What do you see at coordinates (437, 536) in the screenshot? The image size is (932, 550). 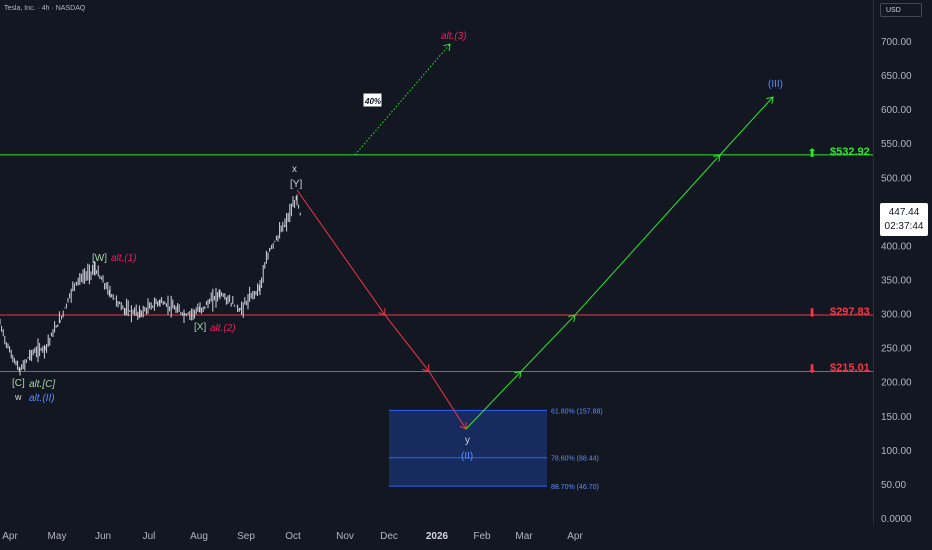 I see `x-tick-label: 2026` at bounding box center [437, 536].